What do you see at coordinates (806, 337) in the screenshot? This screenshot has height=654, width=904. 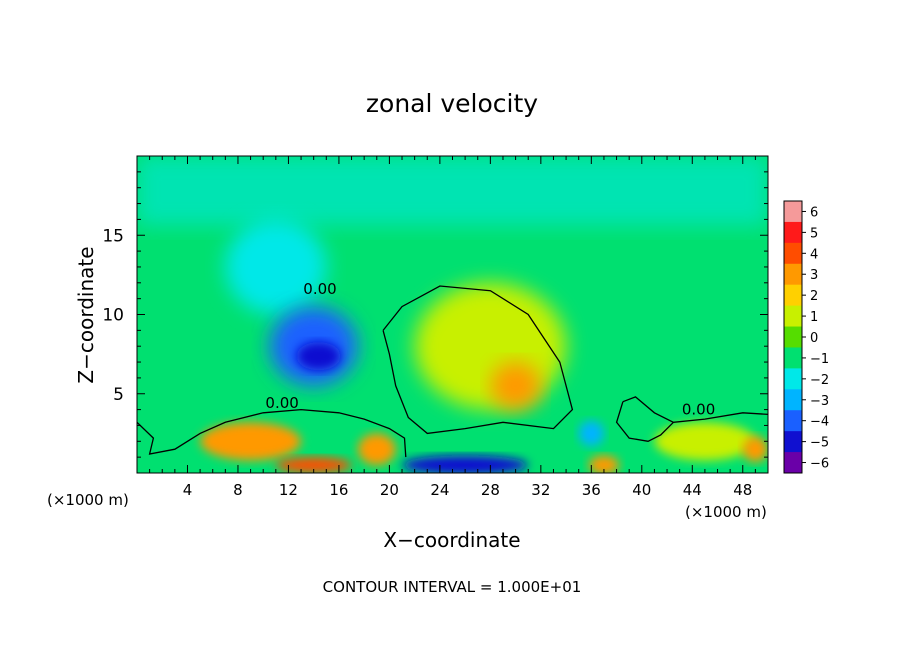 I see `colorbar: 6 5 4 3 2 1 0 −1 −2 −3 −4 −5 −6` at bounding box center [806, 337].